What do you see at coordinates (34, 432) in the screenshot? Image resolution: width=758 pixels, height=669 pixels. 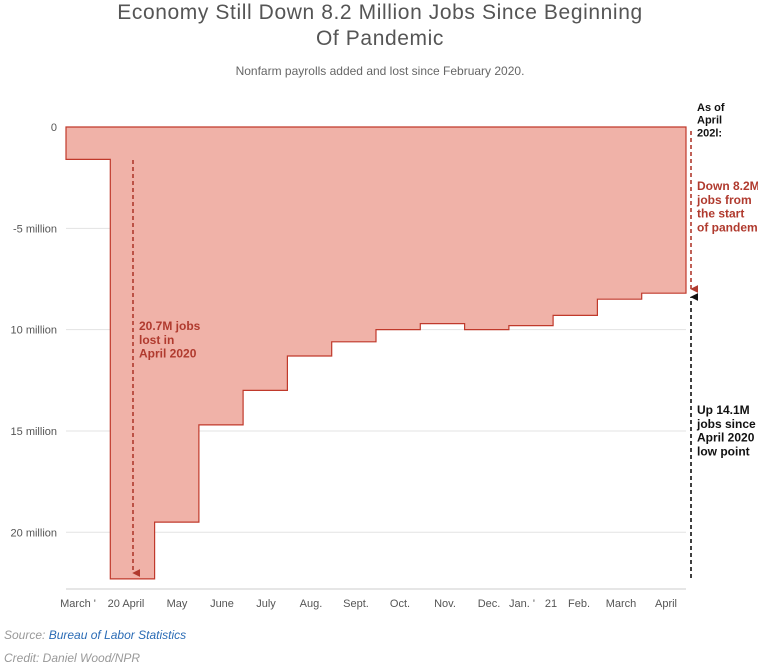 I see `y-tick-label: 15 million` at bounding box center [34, 432].